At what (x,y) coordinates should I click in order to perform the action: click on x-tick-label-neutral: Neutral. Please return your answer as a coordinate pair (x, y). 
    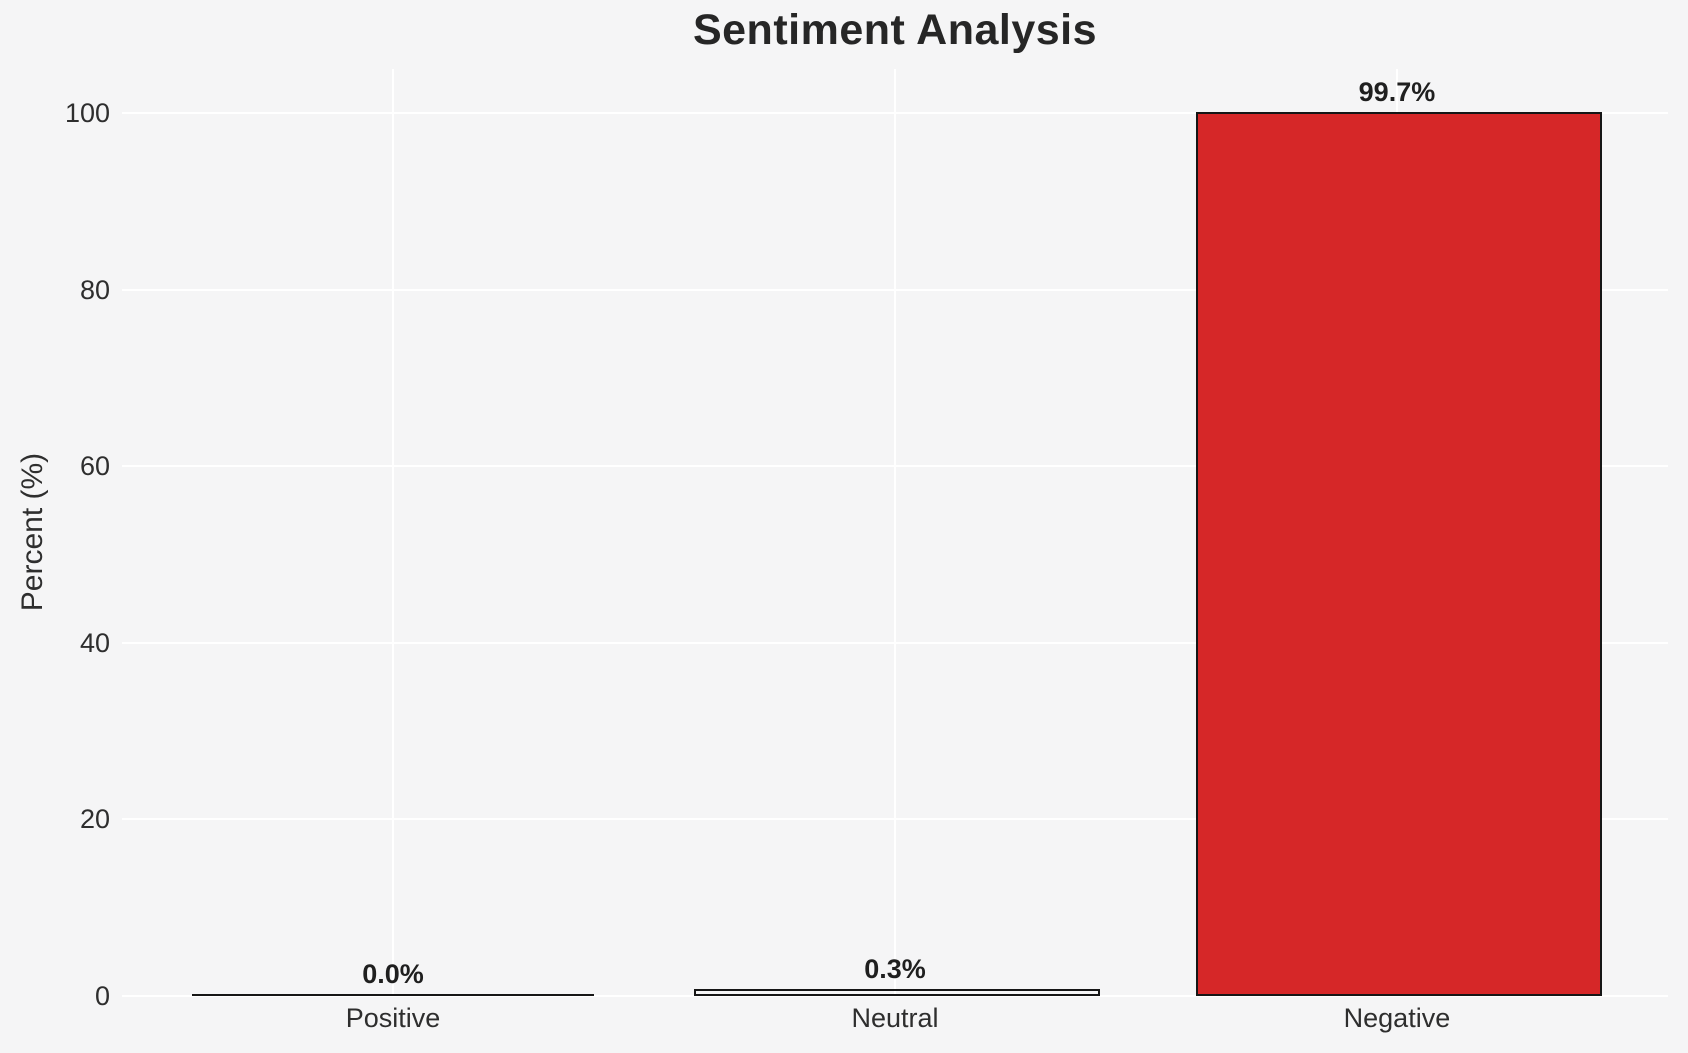
    Looking at the image, I should click on (895, 1018).